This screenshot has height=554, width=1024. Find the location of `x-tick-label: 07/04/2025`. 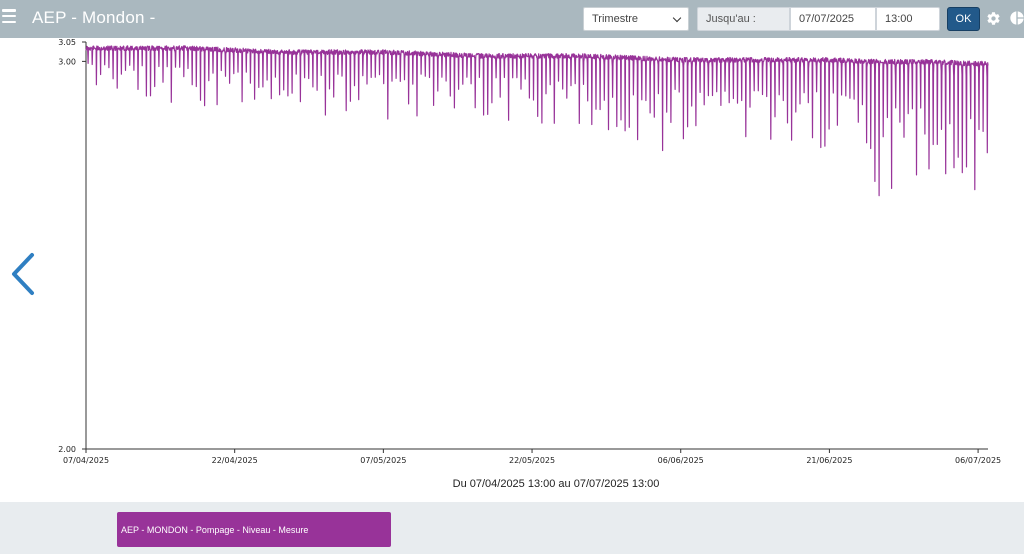

x-tick-label: 07/04/2025 is located at coordinates (86, 460).